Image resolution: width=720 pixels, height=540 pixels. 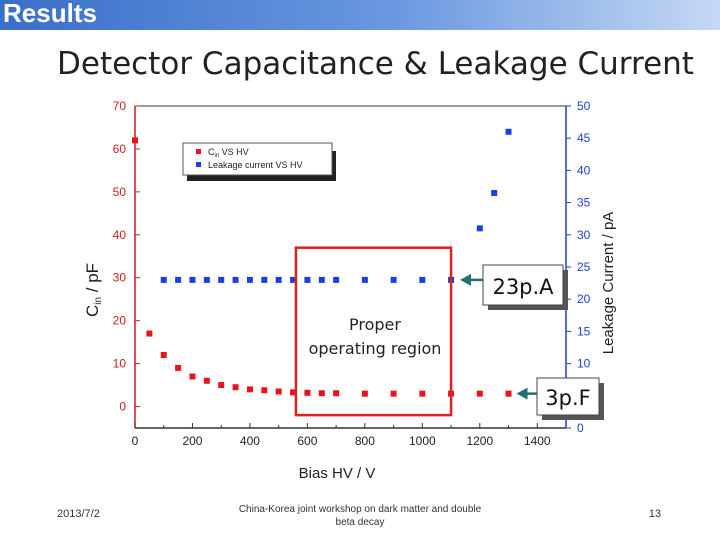 I want to click on operating-region-label-line1: Proper, so click(x=375, y=324).